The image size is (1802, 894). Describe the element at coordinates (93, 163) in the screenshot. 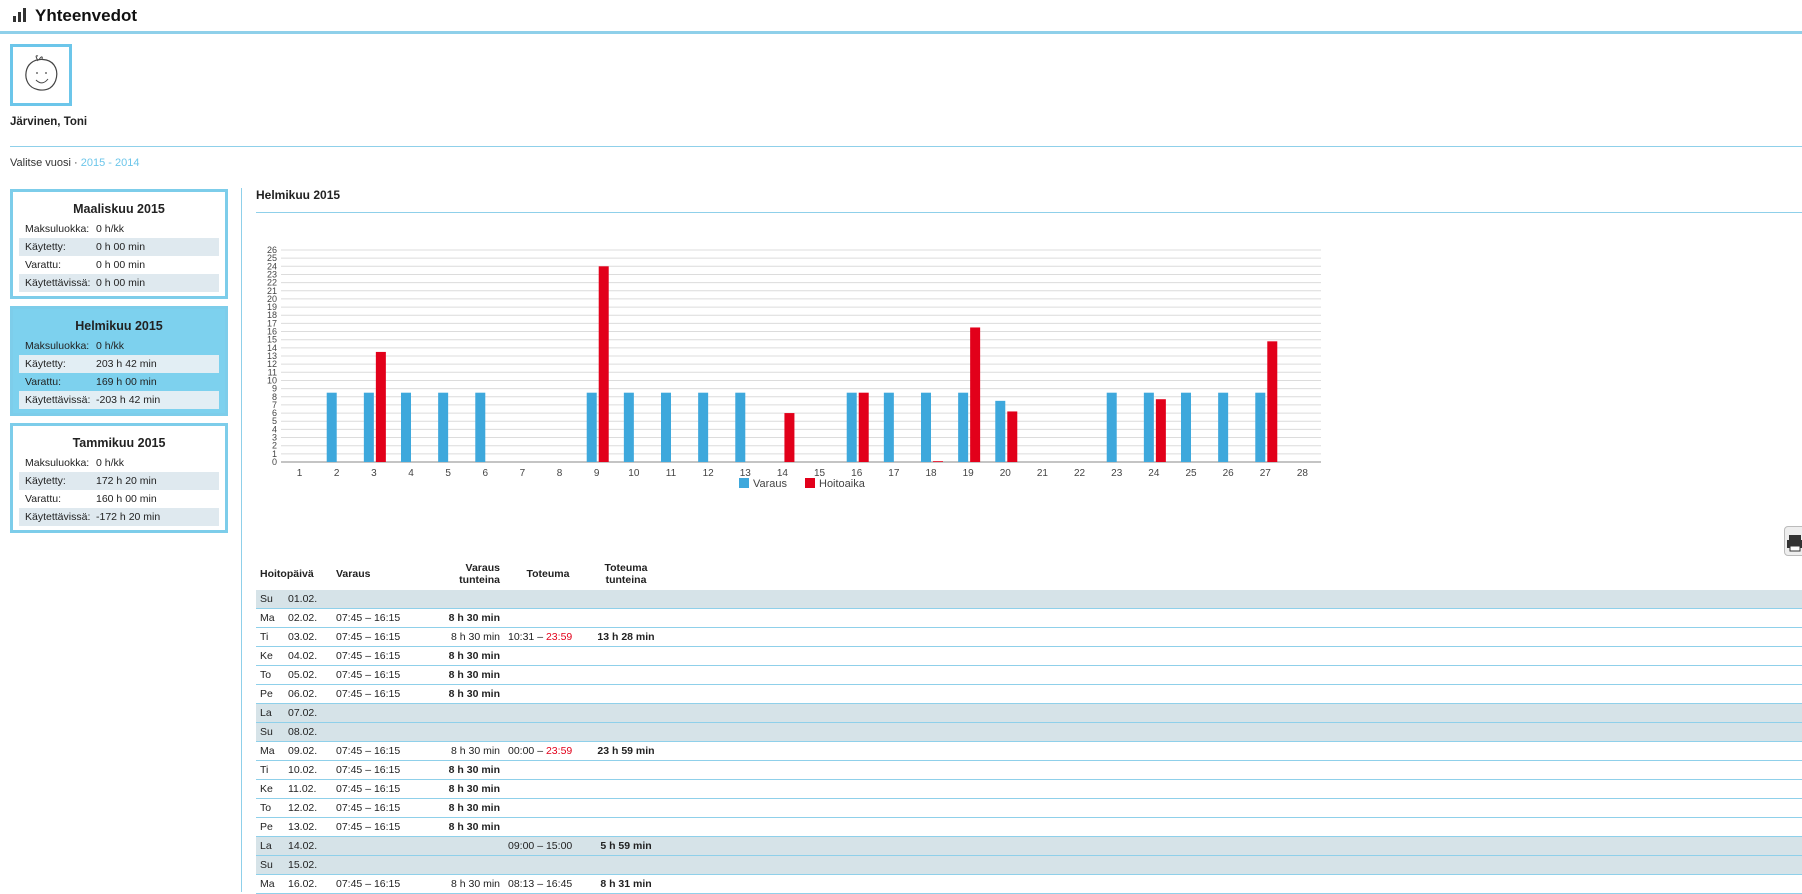

I see `year-link-2015: 2015` at that location.